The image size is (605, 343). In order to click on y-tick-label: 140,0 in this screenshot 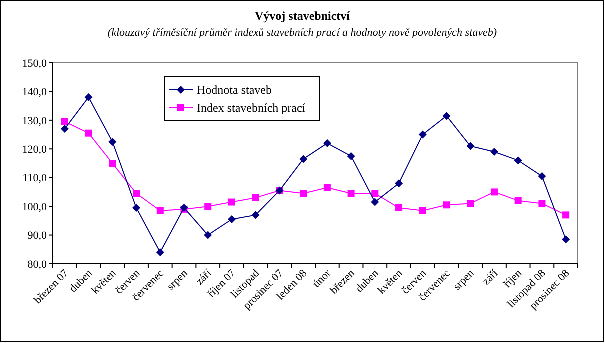, I will do `click(35, 92)`.